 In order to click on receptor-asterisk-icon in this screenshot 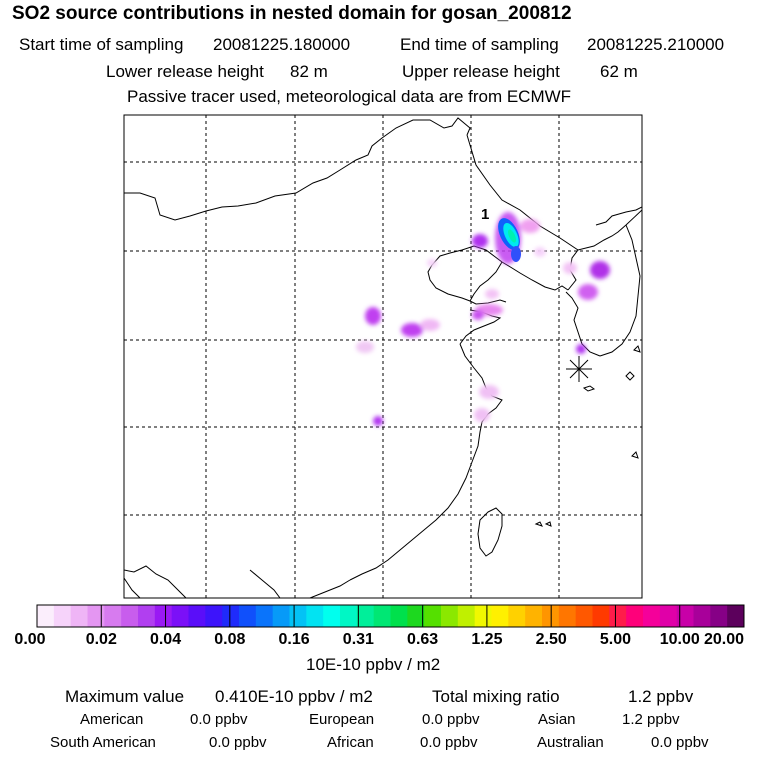, I will do `click(579, 369)`.